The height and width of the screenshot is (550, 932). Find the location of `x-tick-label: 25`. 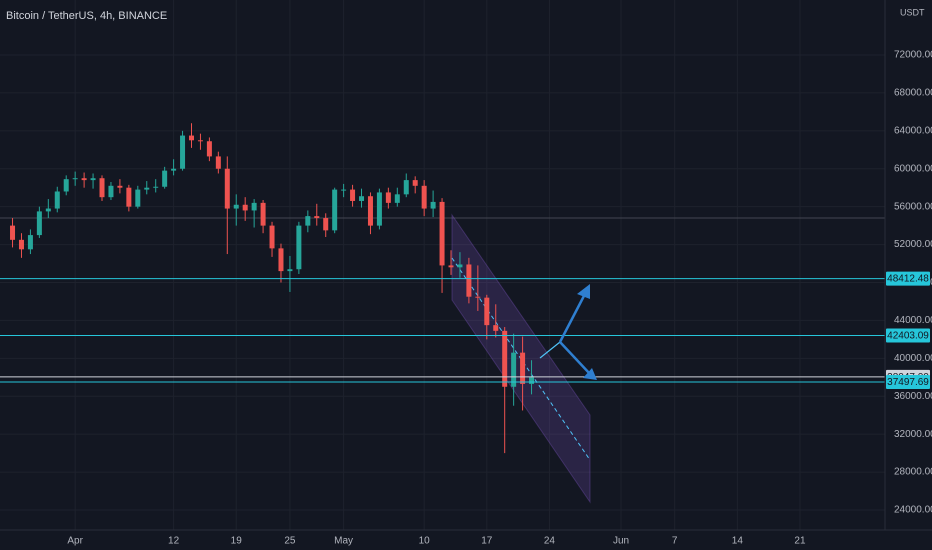

x-tick-label: 25 is located at coordinates (290, 541).